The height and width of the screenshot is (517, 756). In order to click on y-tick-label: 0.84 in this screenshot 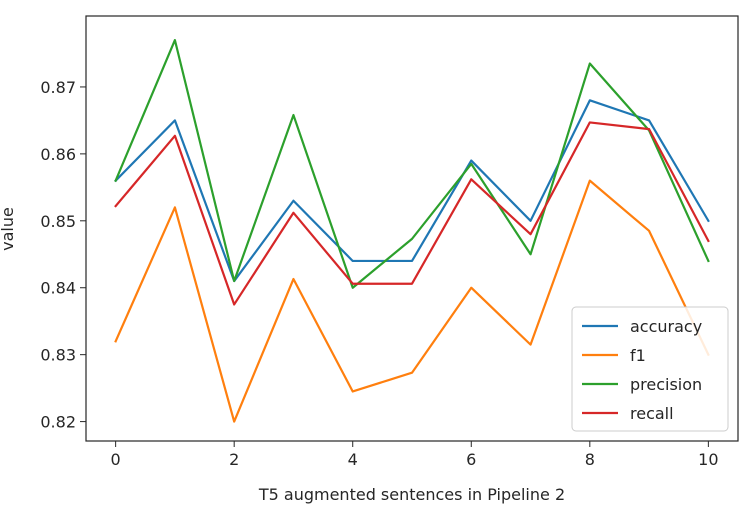, I will do `click(58, 288)`.